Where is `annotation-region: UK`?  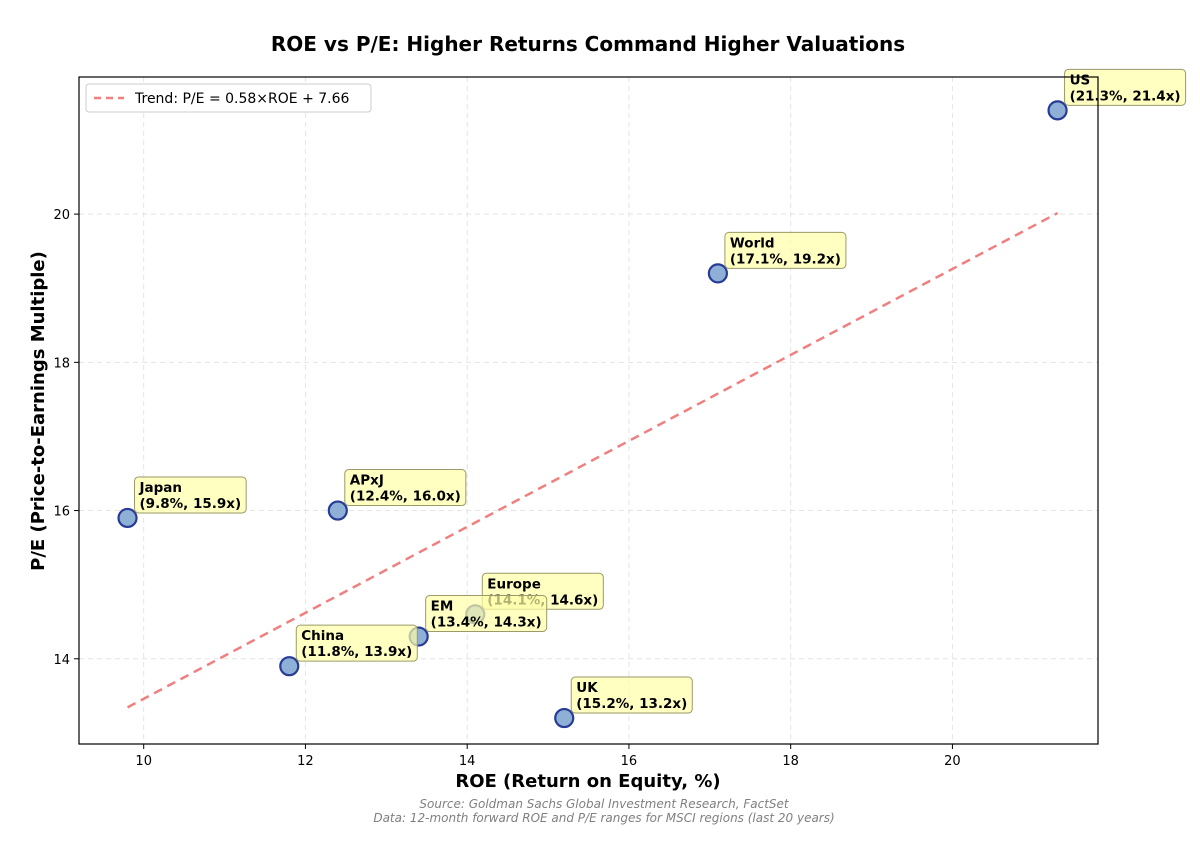 annotation-region: UK is located at coordinates (587, 688).